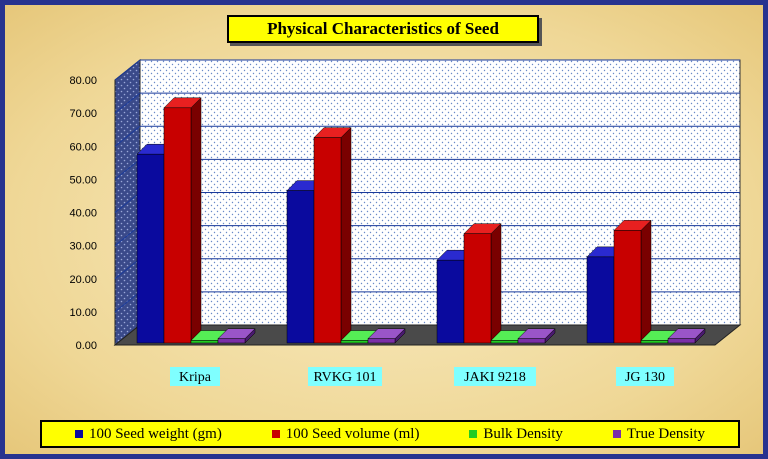 This screenshot has height=459, width=768. I want to click on chart-title-box: Physical Characteristics of Seed, so click(383, 29).